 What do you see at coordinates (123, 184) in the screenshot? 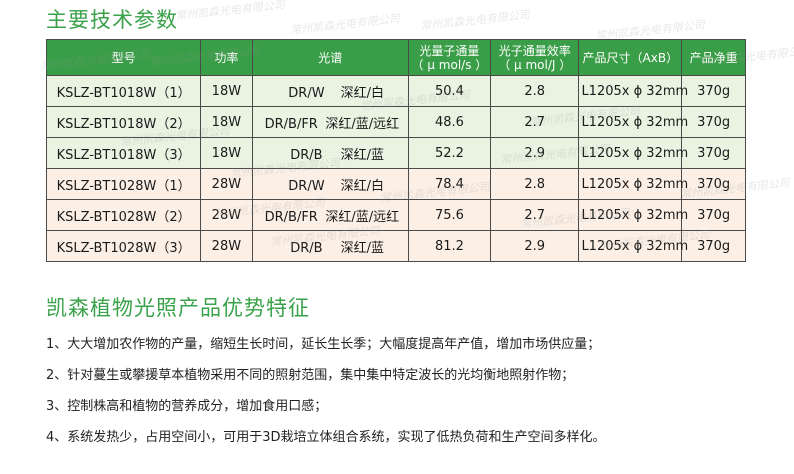
I see `cell-model: KSLZ-BT1028W（1）` at bounding box center [123, 184].